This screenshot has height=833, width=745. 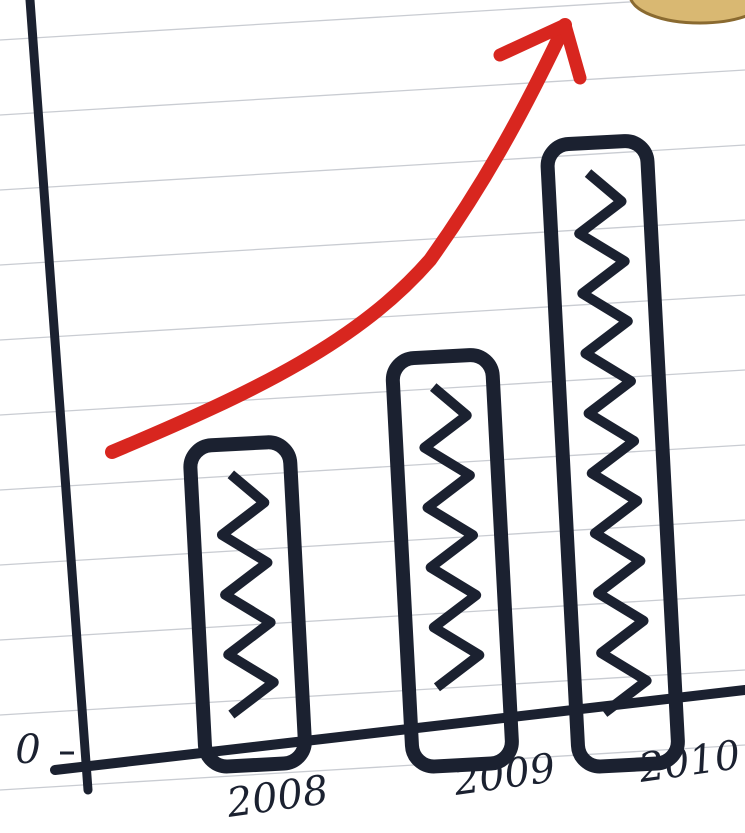 What do you see at coordinates (27, 750) in the screenshot?
I see `y-tick-label: 0` at bounding box center [27, 750].